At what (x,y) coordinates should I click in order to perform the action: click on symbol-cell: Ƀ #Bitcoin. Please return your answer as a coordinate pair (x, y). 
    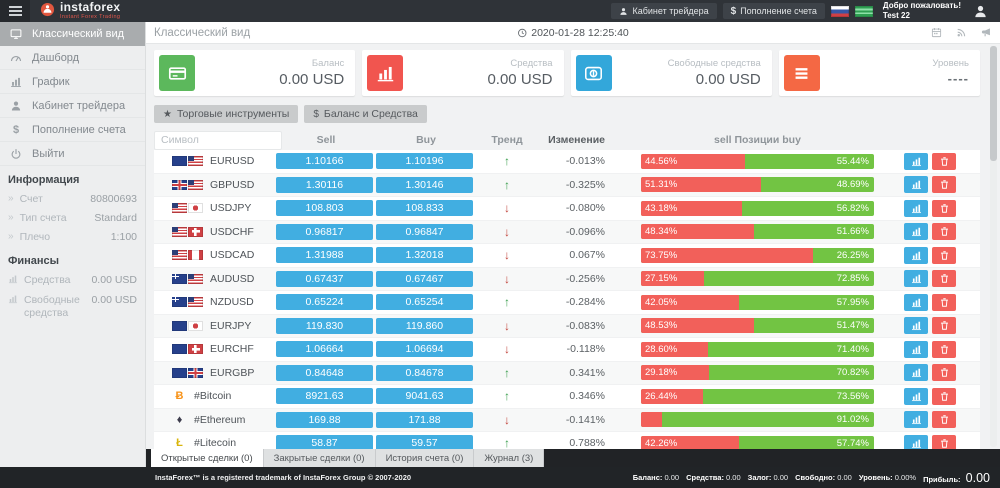
    Looking at the image, I should click on (215, 396).